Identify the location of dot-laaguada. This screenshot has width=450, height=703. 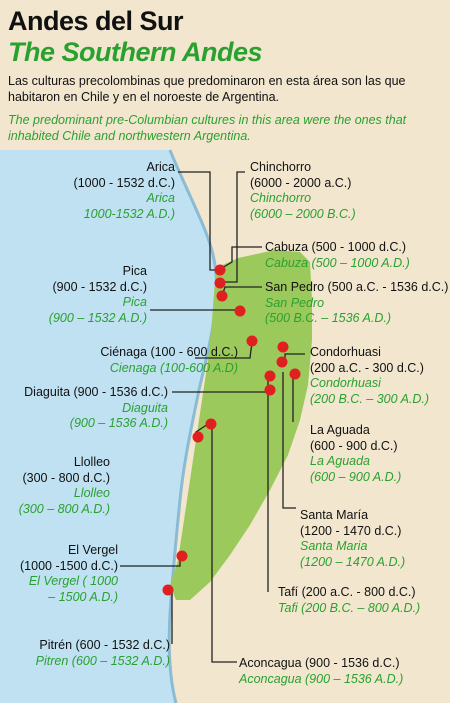
(295, 374).